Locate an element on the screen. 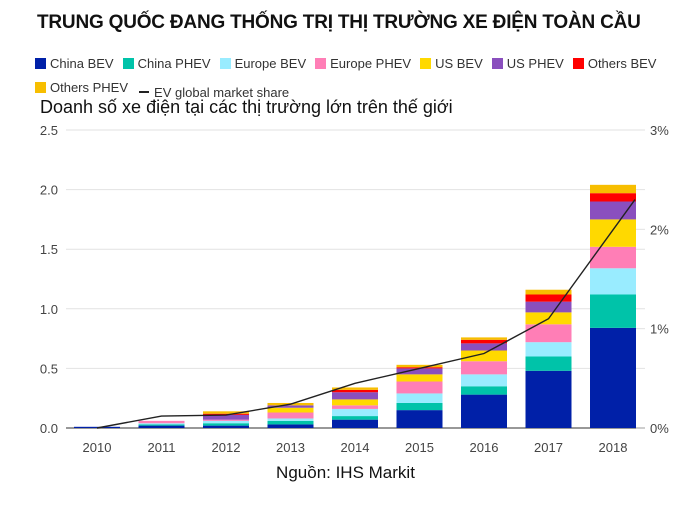  legend-item: US PHEV is located at coordinates (527, 63).